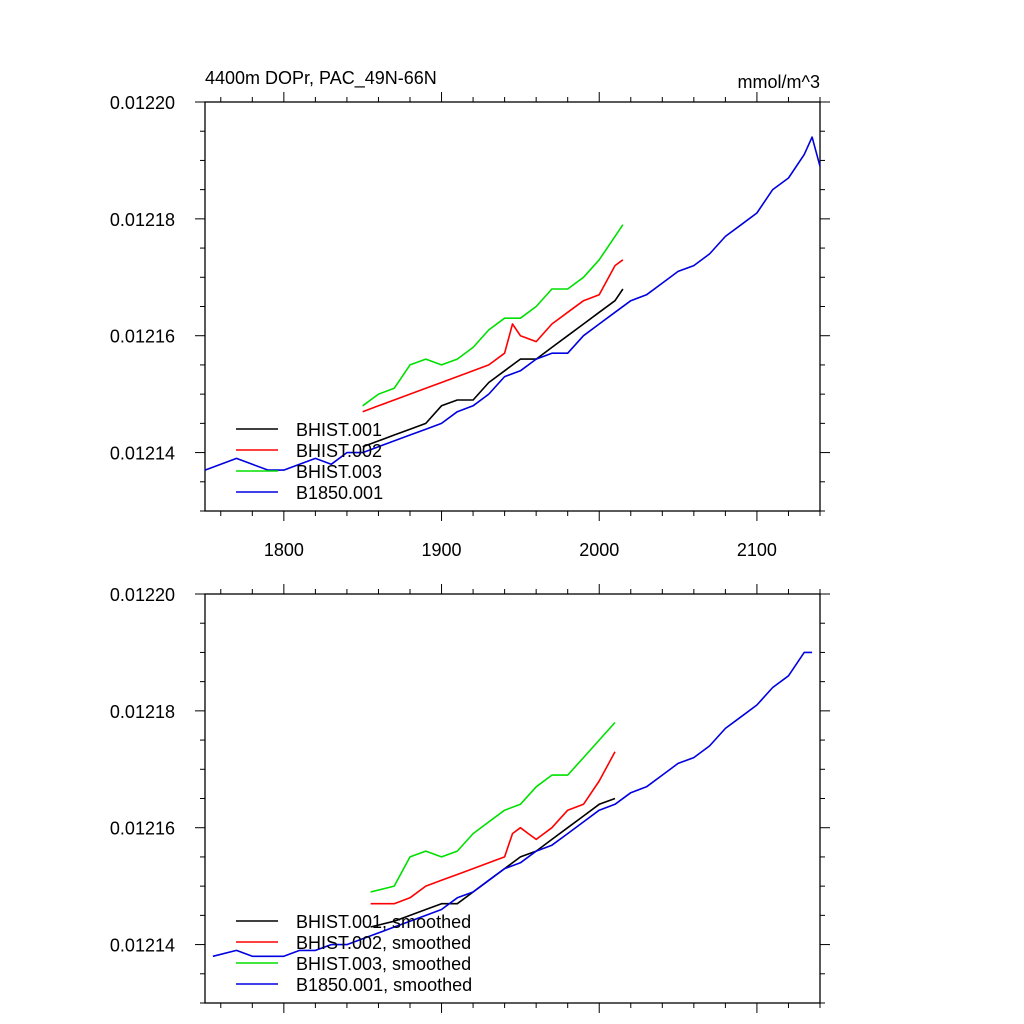  Describe the element at coordinates (339, 493) in the screenshot. I see `legend-label: B1850.001` at that location.